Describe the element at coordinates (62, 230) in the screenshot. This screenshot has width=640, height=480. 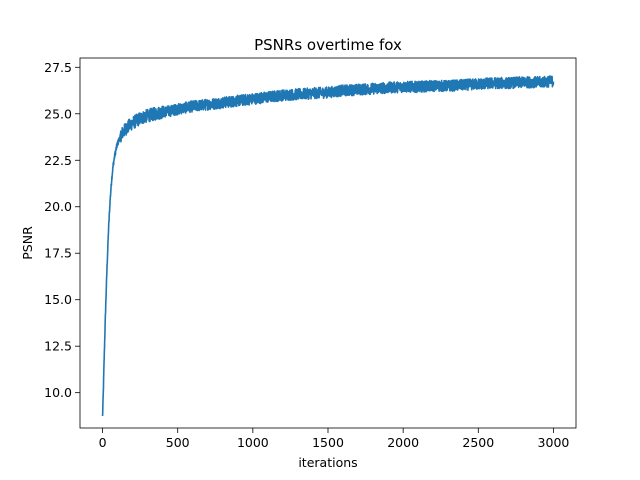
I see `y-axis: 10.0 12.5 15.0 17.5 20.0 22.5 25.0 27.5` at that location.